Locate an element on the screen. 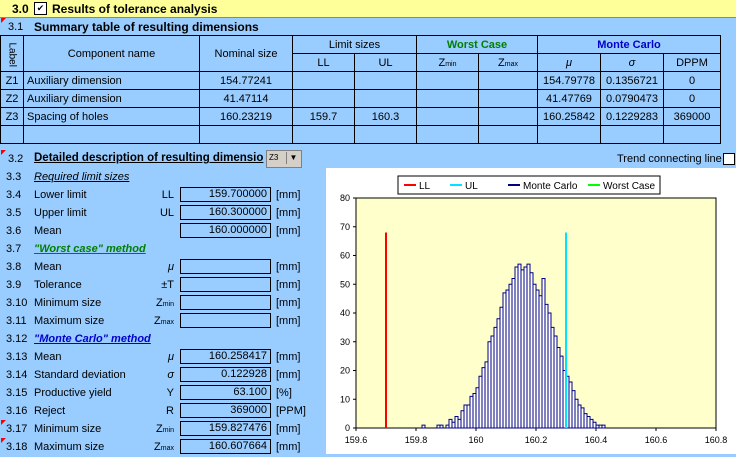 The height and width of the screenshot is (457, 736). detail-row: 3.6 Mean 160.000000 [mm] is located at coordinates (163, 231).